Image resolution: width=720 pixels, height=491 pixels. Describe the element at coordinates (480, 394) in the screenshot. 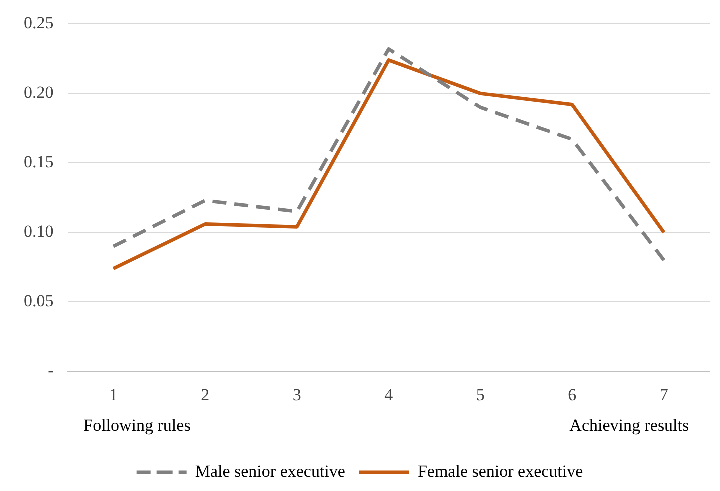

I see `x-tick-label: 5` at that location.